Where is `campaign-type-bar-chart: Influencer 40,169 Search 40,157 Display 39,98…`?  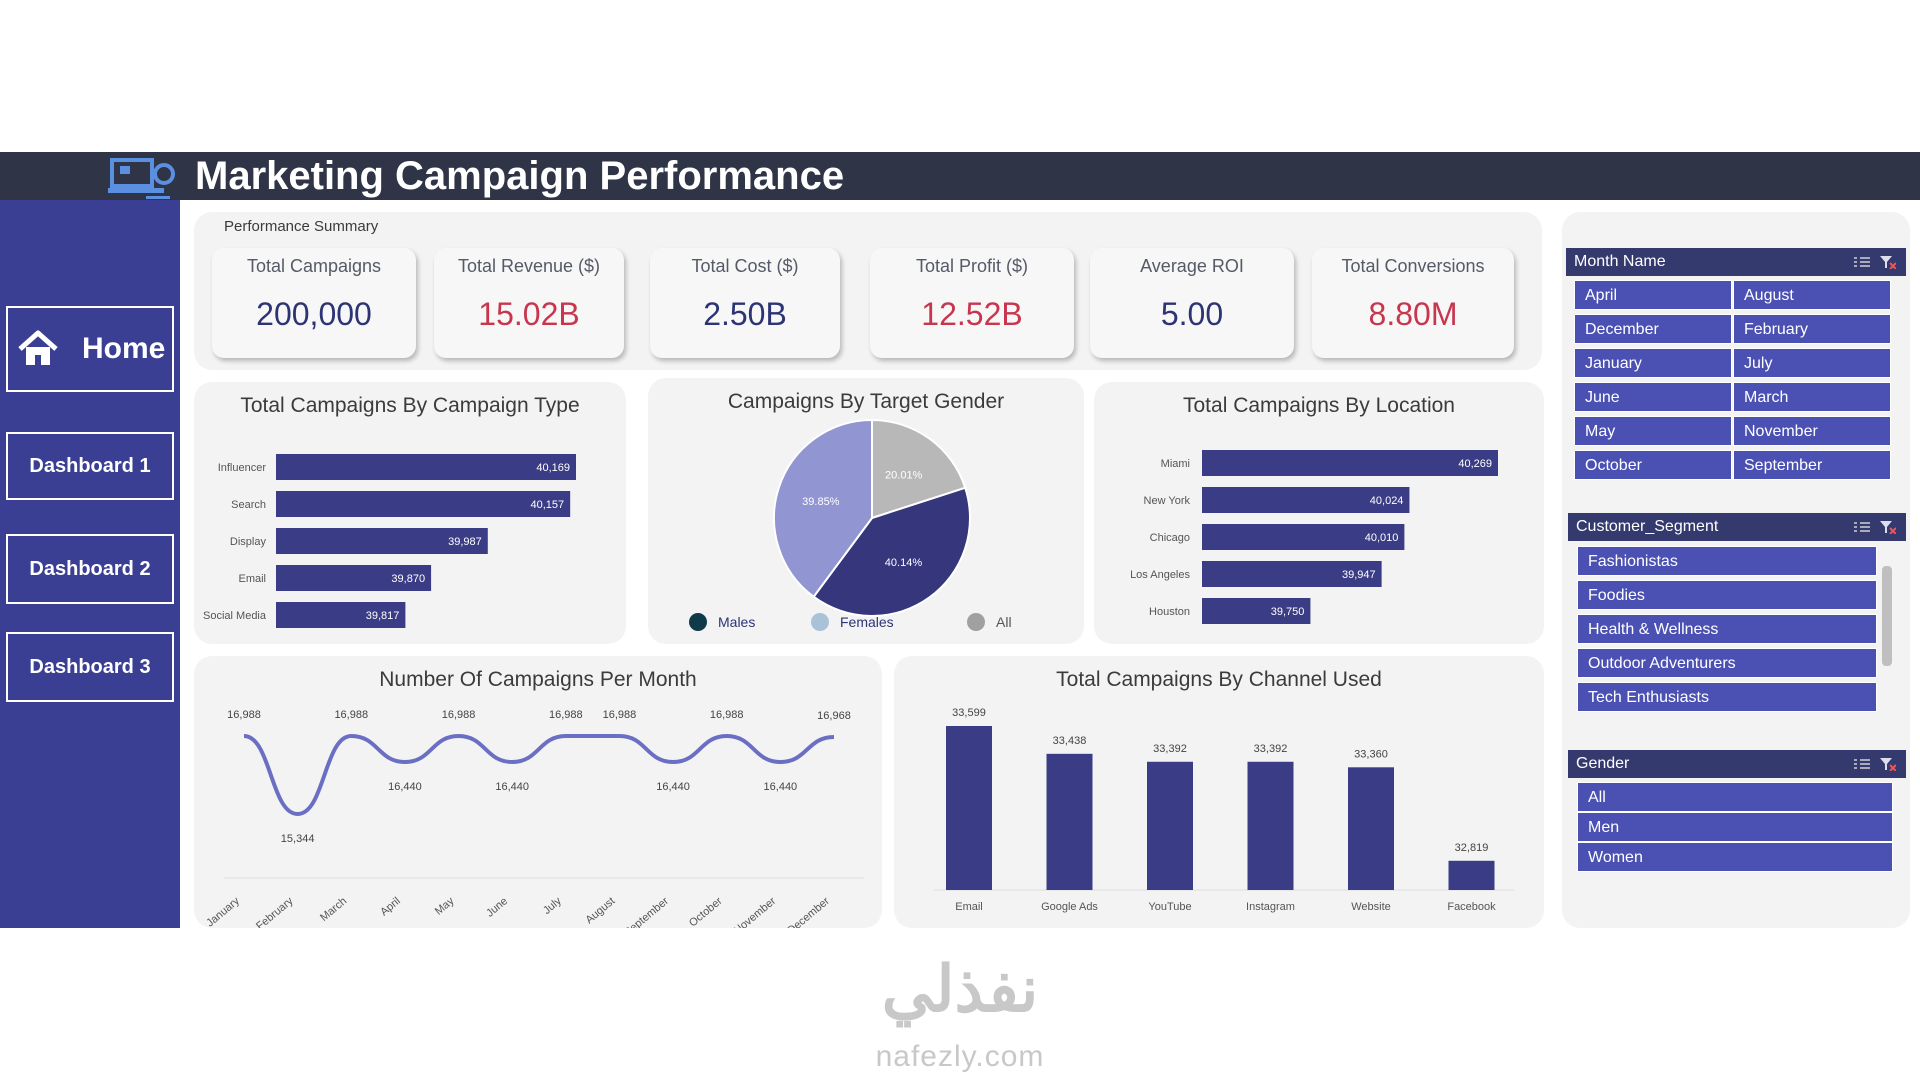 campaign-type-bar-chart: Influencer 40,169 Search 40,157 Display 39,98… is located at coordinates (389, 541).